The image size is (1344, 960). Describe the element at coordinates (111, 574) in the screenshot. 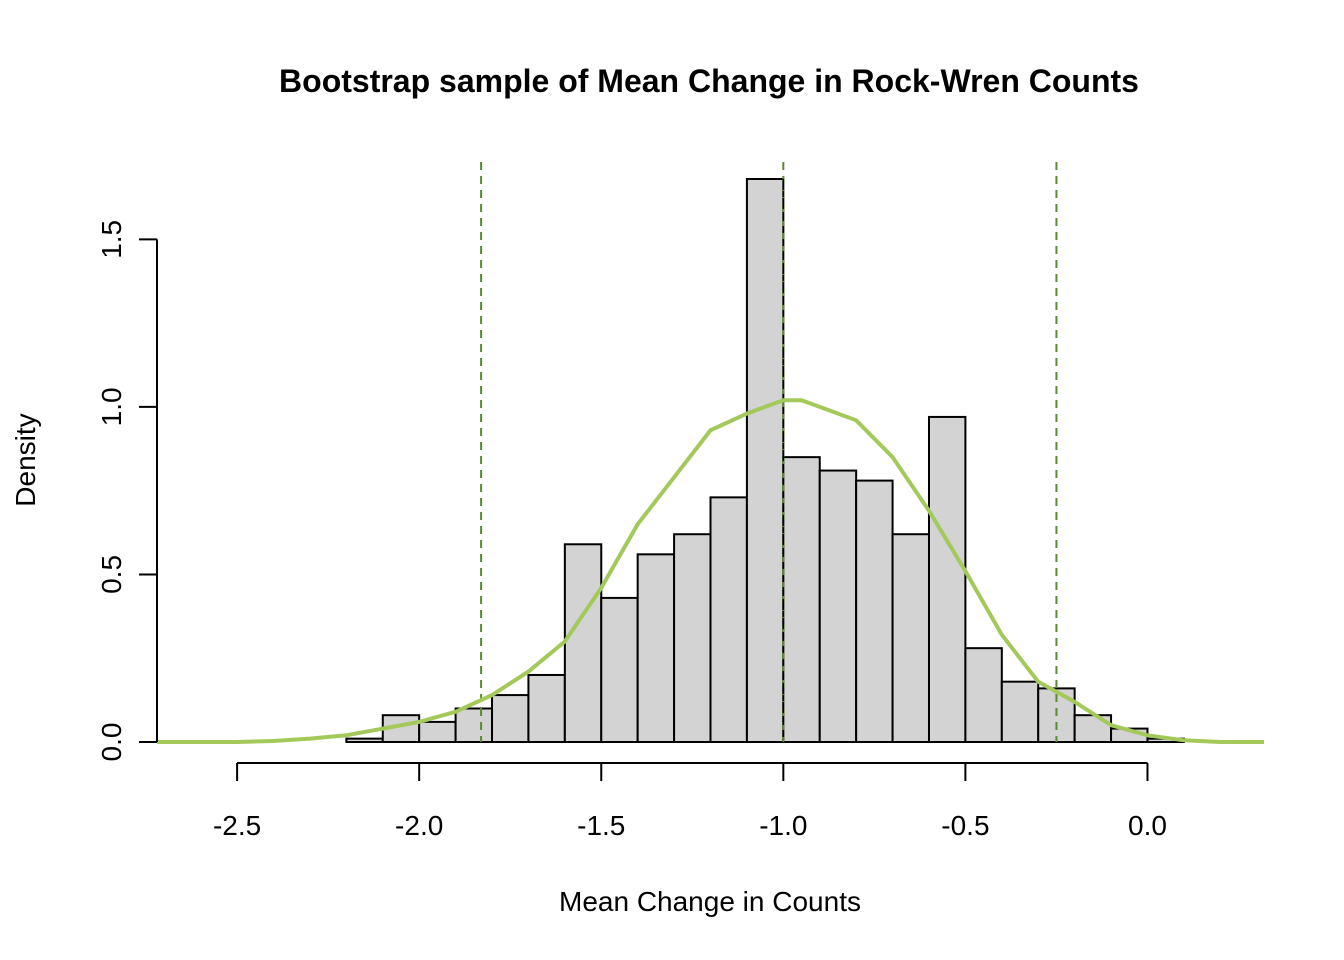

I see `y-tick-label-1: 0.5` at that location.